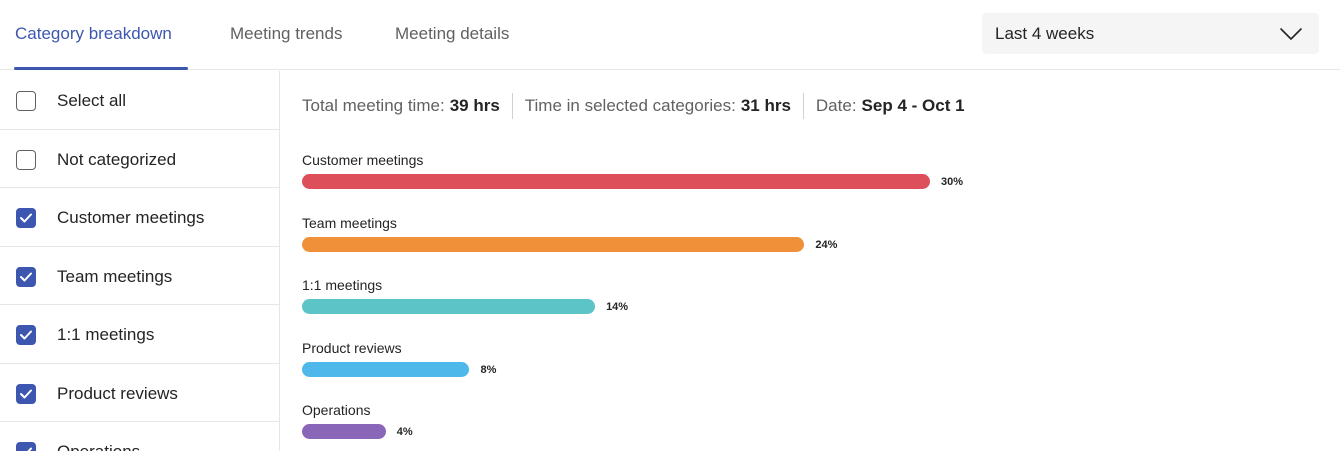  Describe the element at coordinates (373, 105) in the screenshot. I see `total-time-label: Total meeting time:` at that location.